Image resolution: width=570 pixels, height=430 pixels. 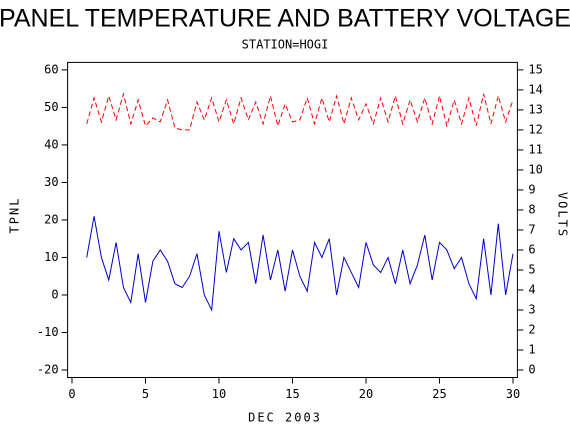 What do you see at coordinates (285, 418) in the screenshot?
I see `x-axis-label: DEC 2003` at bounding box center [285, 418].